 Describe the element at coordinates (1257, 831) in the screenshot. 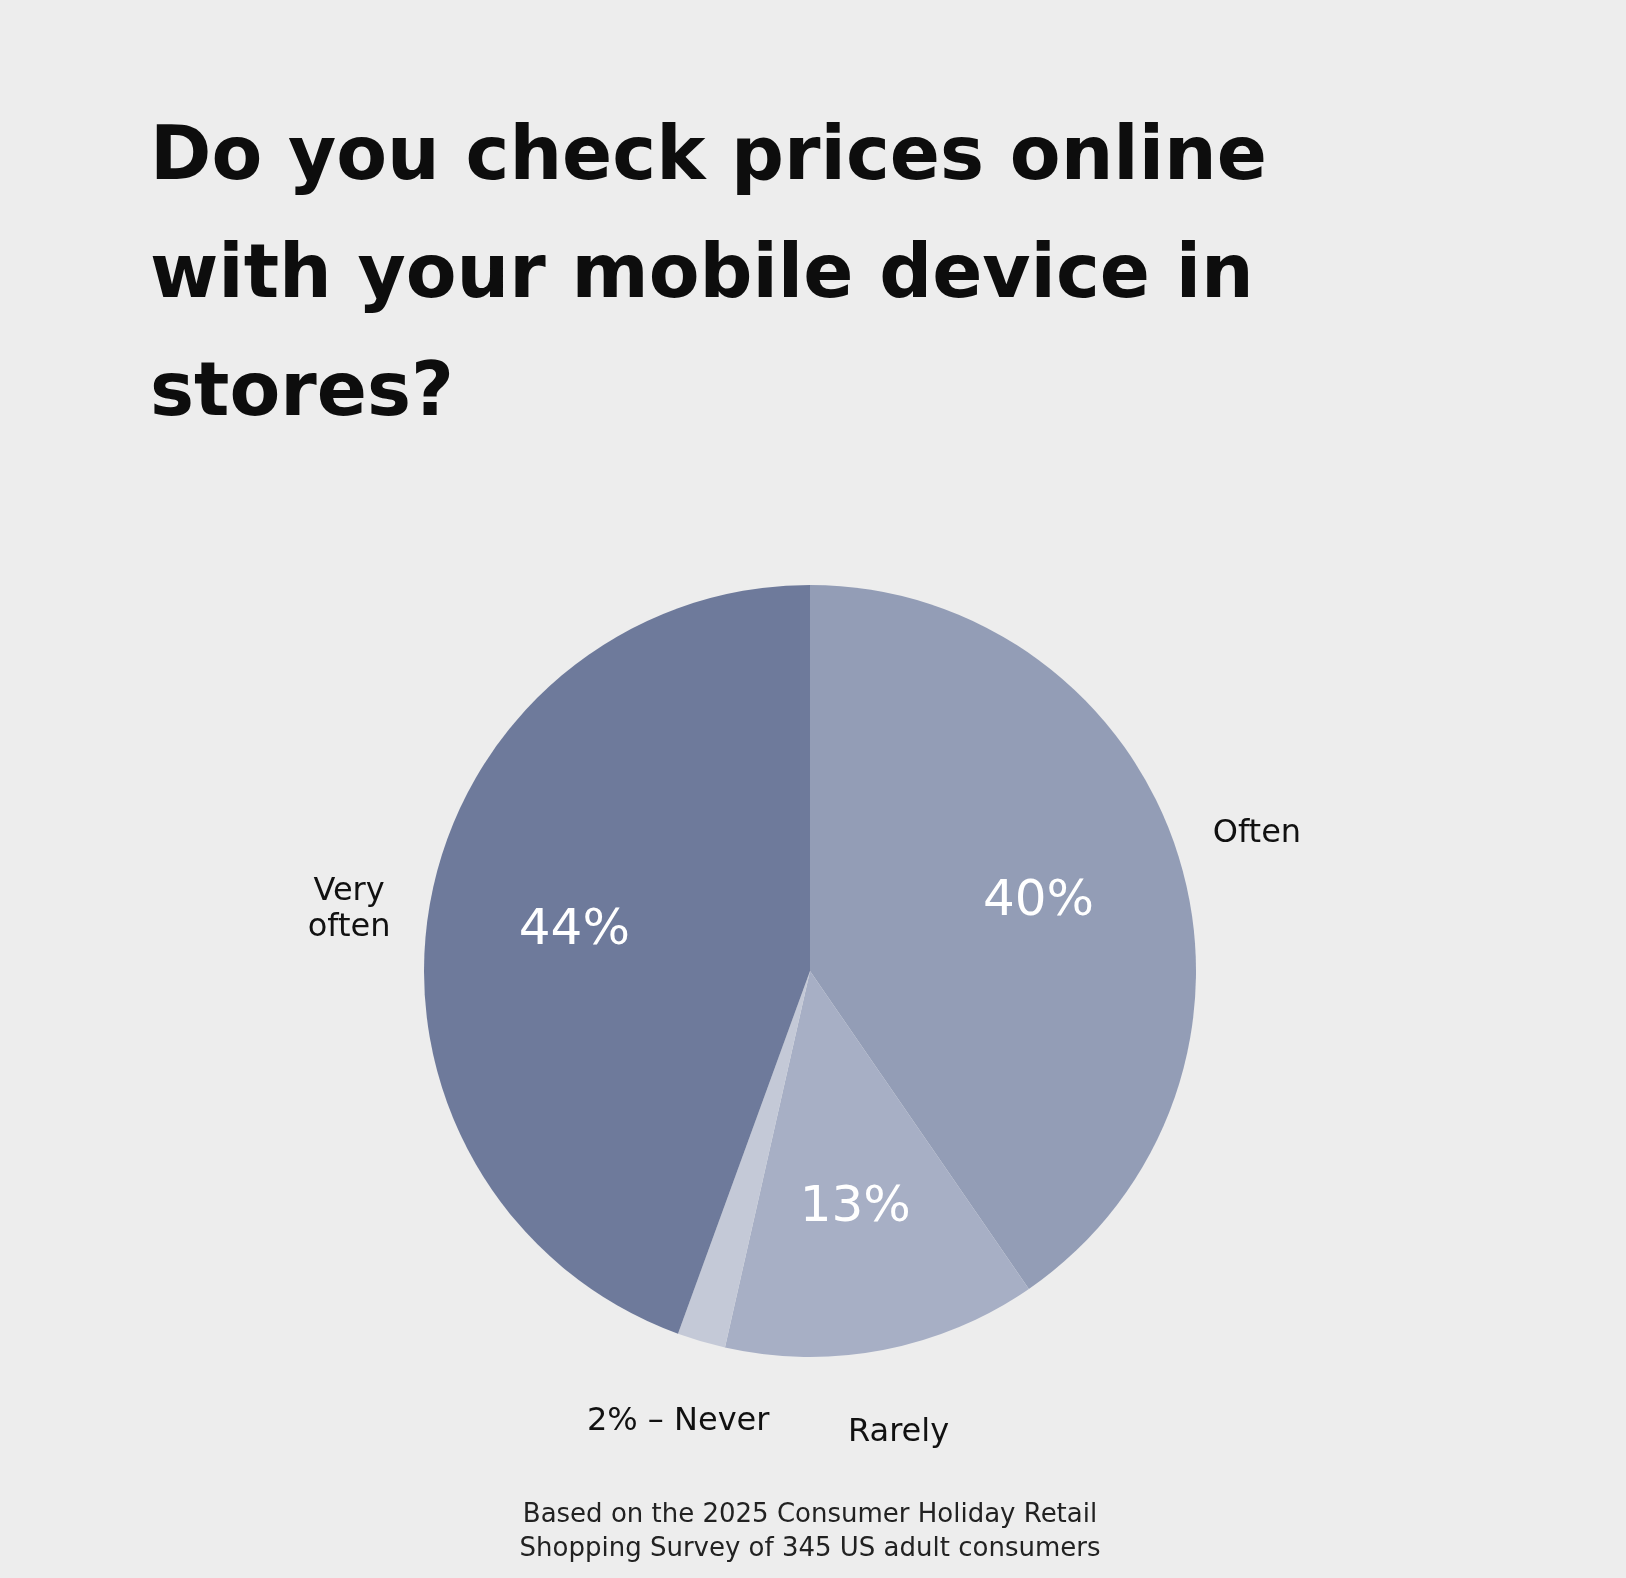

I see `slice-label: Often` at that location.